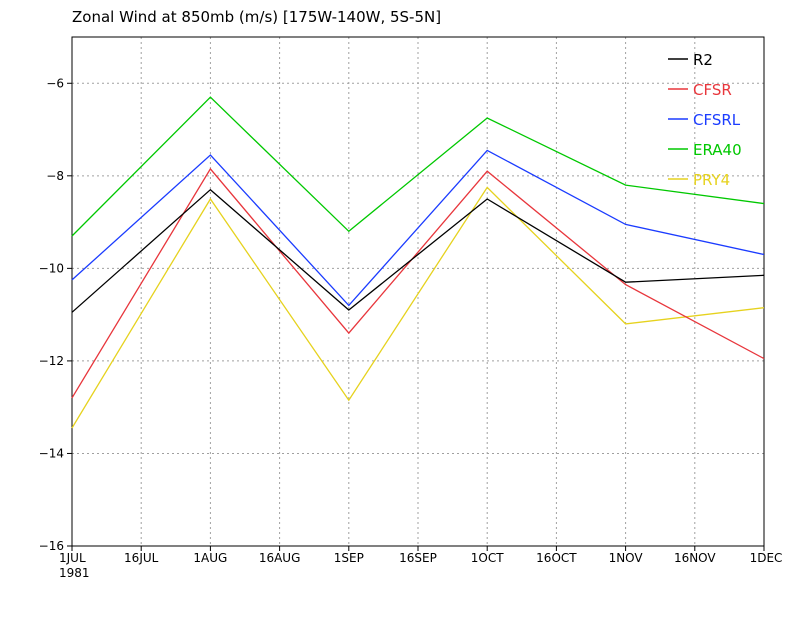 The width and height of the screenshot is (800, 623). I want to click on x-tick-label: 16OCT, so click(556, 558).